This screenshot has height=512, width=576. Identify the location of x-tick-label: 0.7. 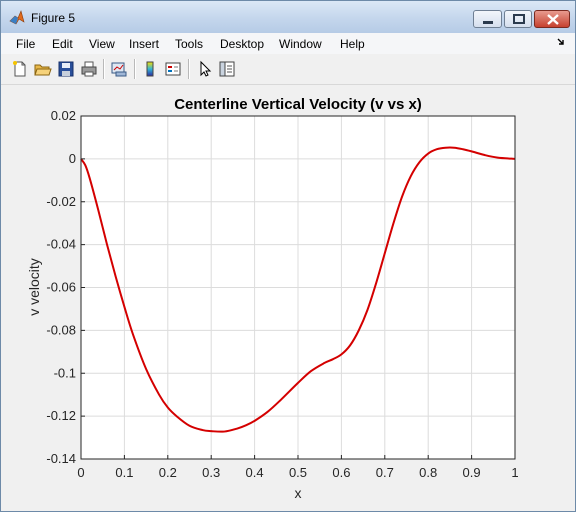
(385, 472).